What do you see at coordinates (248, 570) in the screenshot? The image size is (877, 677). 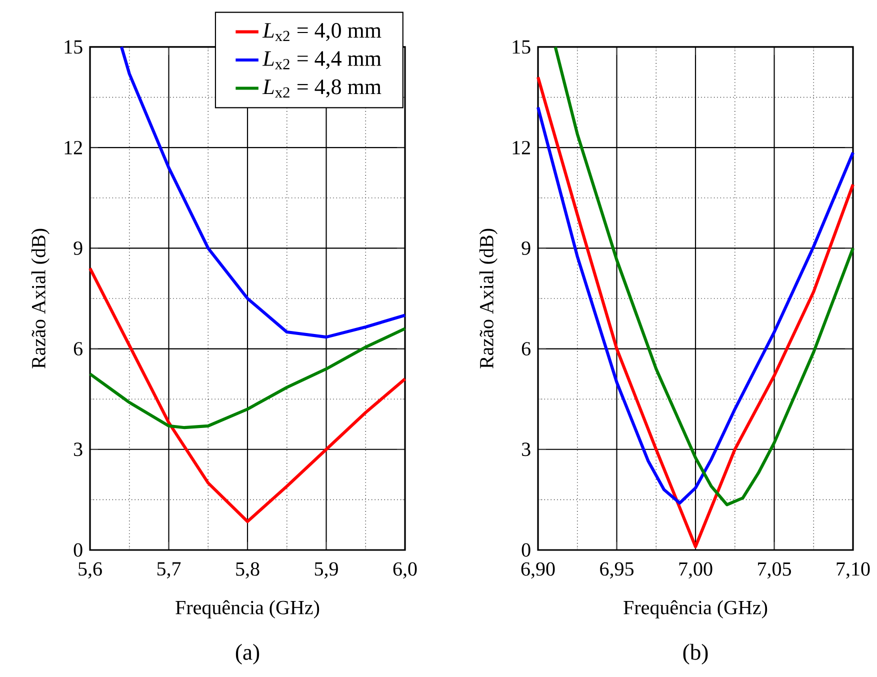 I see `x-tick-label: 5,8` at bounding box center [248, 570].